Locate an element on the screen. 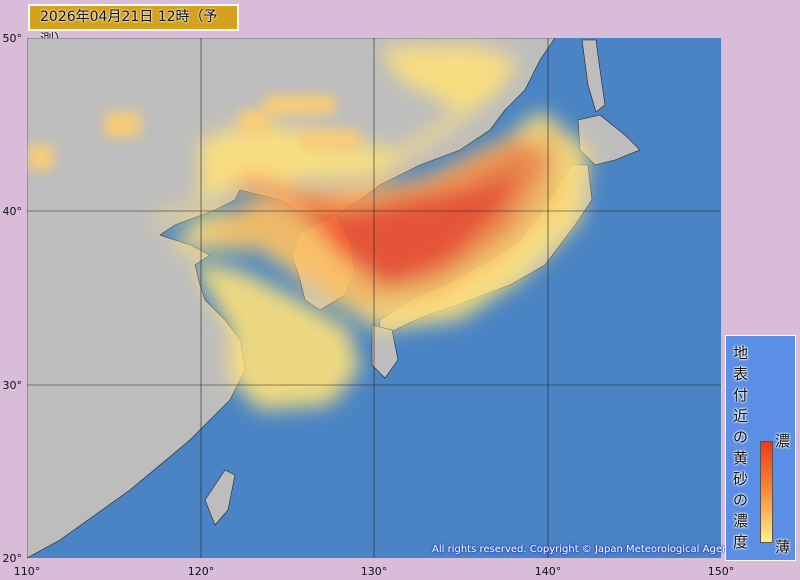 The width and height of the screenshot is (800, 580). legend-title-char: 砂 is located at coordinates (741, 479).